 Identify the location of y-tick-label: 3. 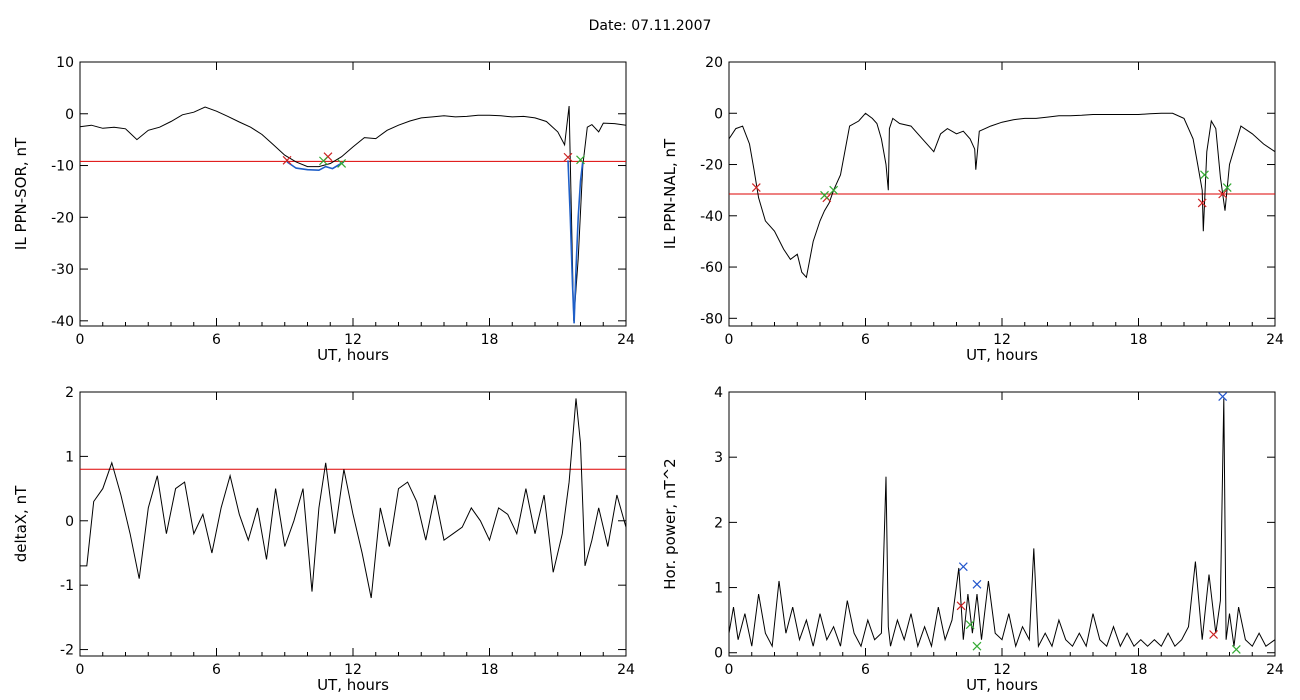
(718, 458).